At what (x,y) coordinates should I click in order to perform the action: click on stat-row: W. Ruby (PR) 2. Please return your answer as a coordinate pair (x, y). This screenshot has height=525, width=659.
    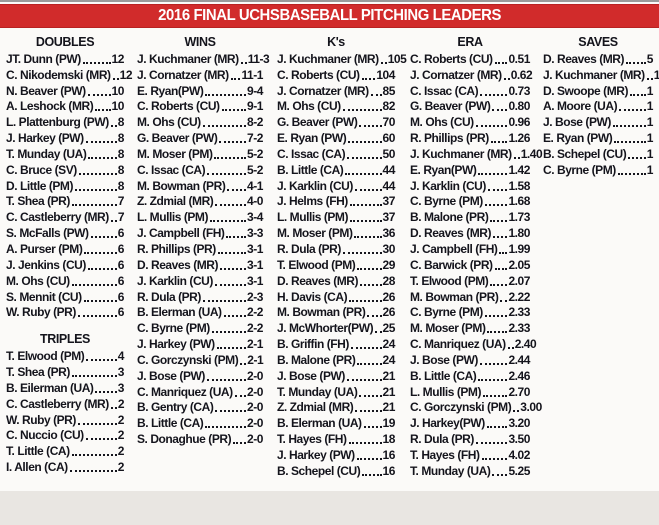
    Looking at the image, I should click on (65, 419).